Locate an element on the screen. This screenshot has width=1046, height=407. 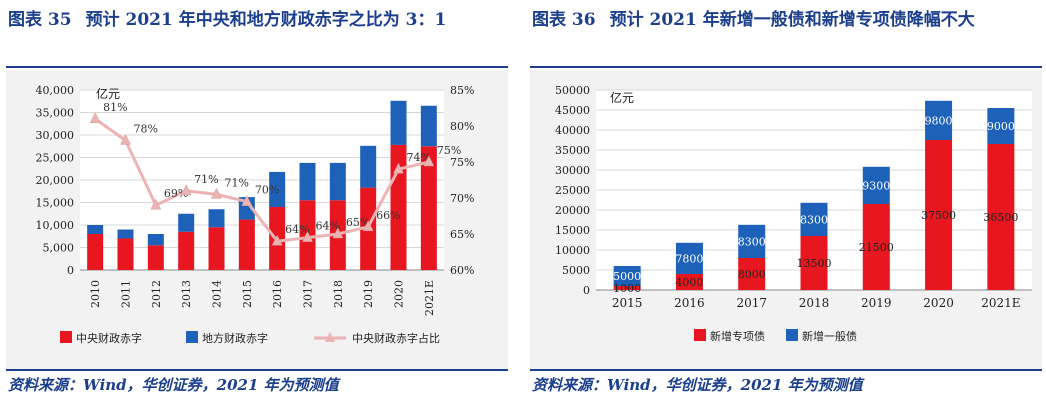
right-special-label: 21500 is located at coordinates (876, 247).